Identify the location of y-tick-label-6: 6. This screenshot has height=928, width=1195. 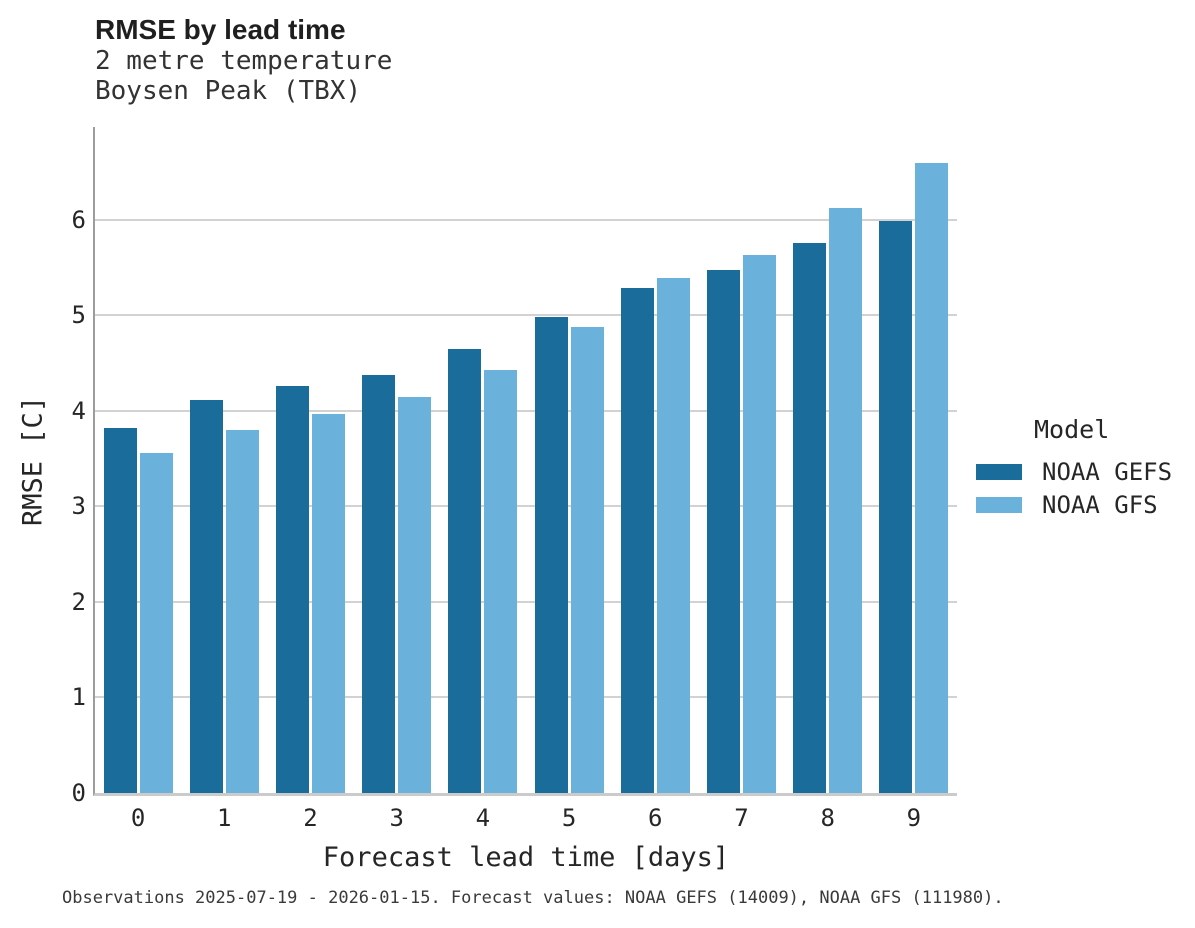
(78, 219).